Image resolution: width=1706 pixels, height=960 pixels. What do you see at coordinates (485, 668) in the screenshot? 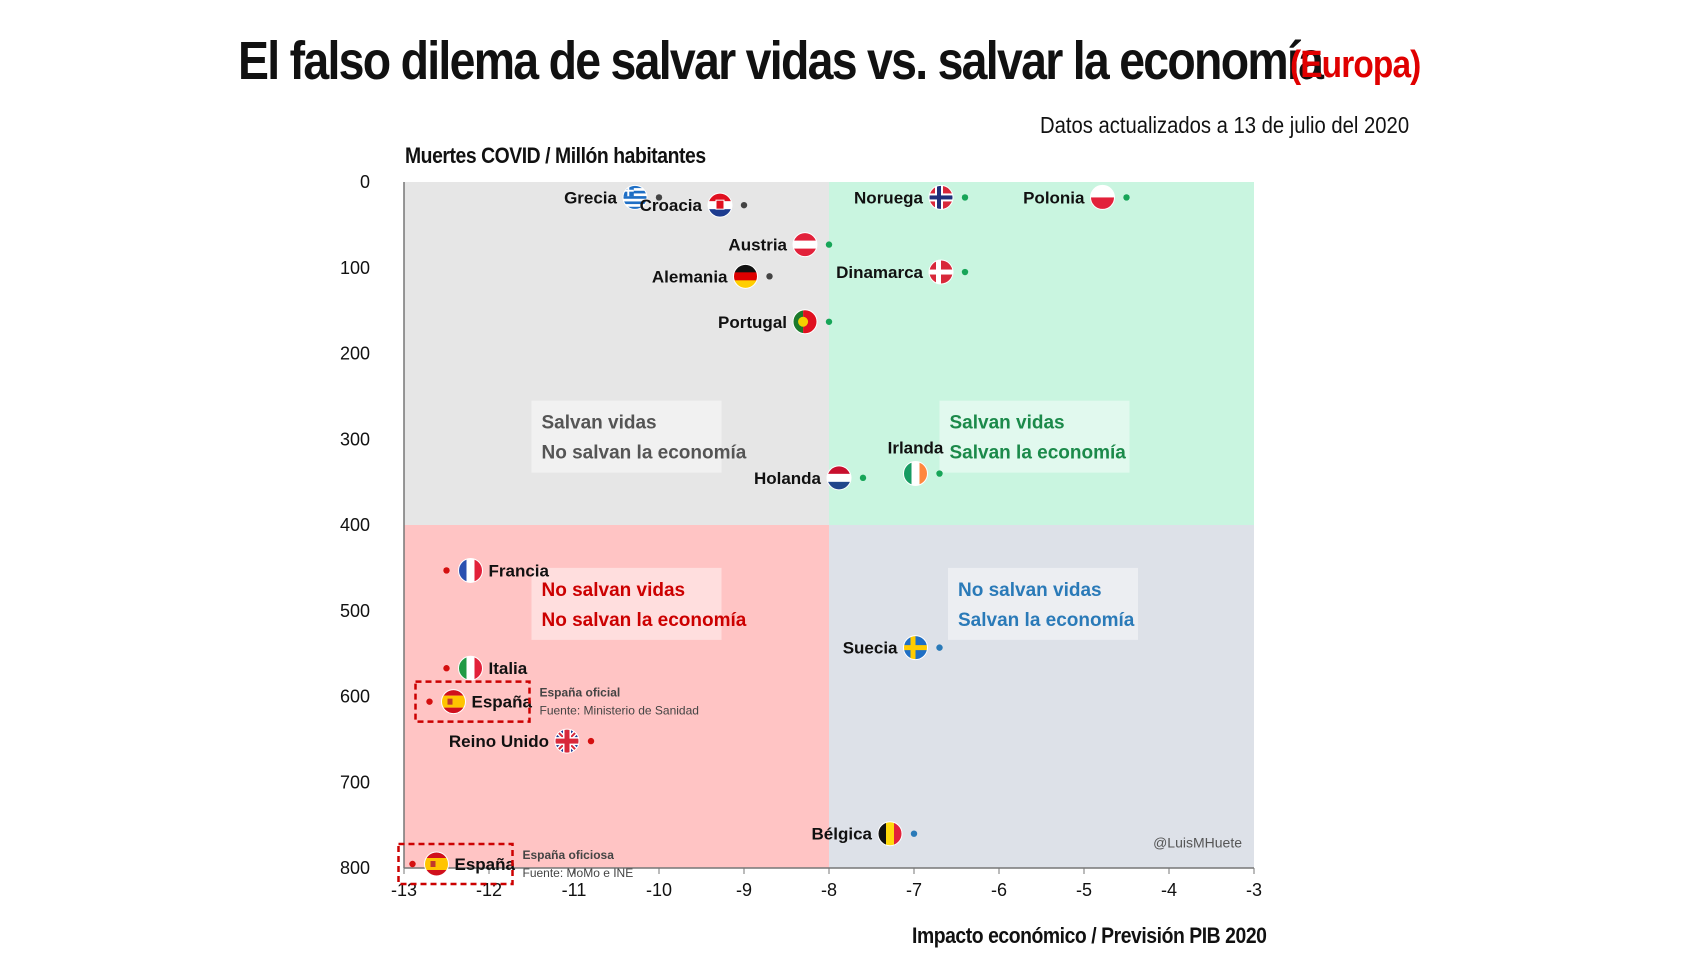
I see `data-point-italia: Italia` at bounding box center [485, 668].